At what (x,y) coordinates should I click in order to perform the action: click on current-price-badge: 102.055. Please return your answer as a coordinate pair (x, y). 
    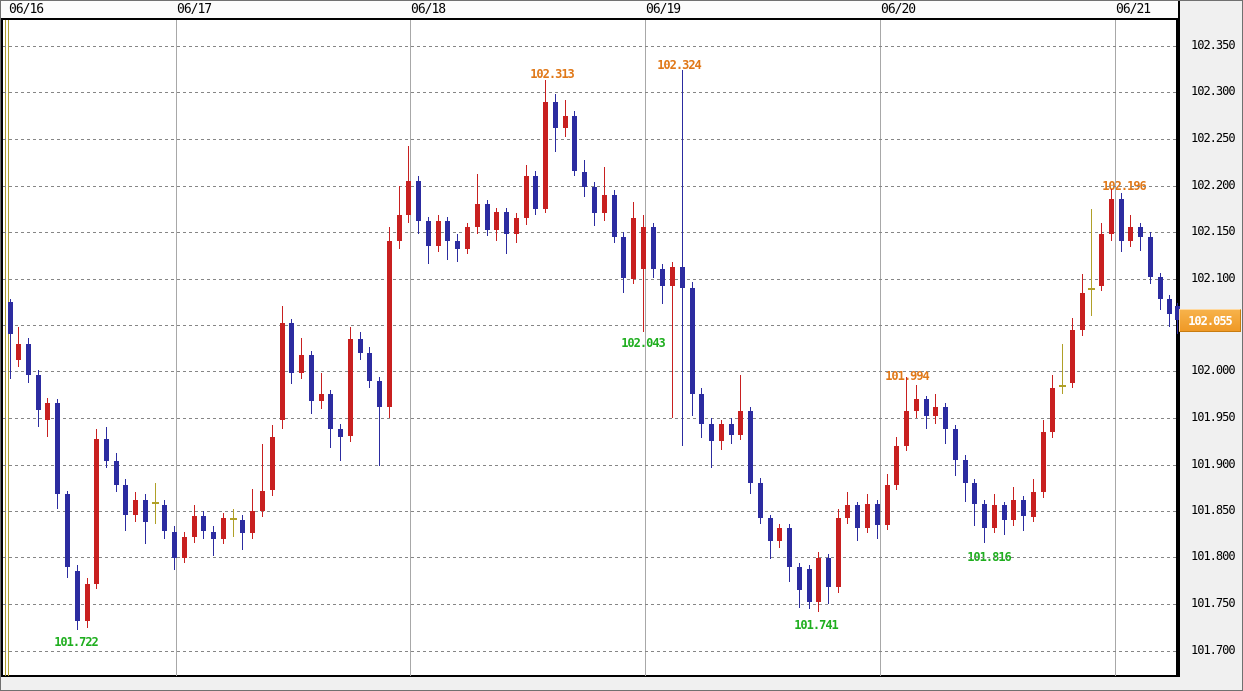
    Looking at the image, I should click on (1210, 320).